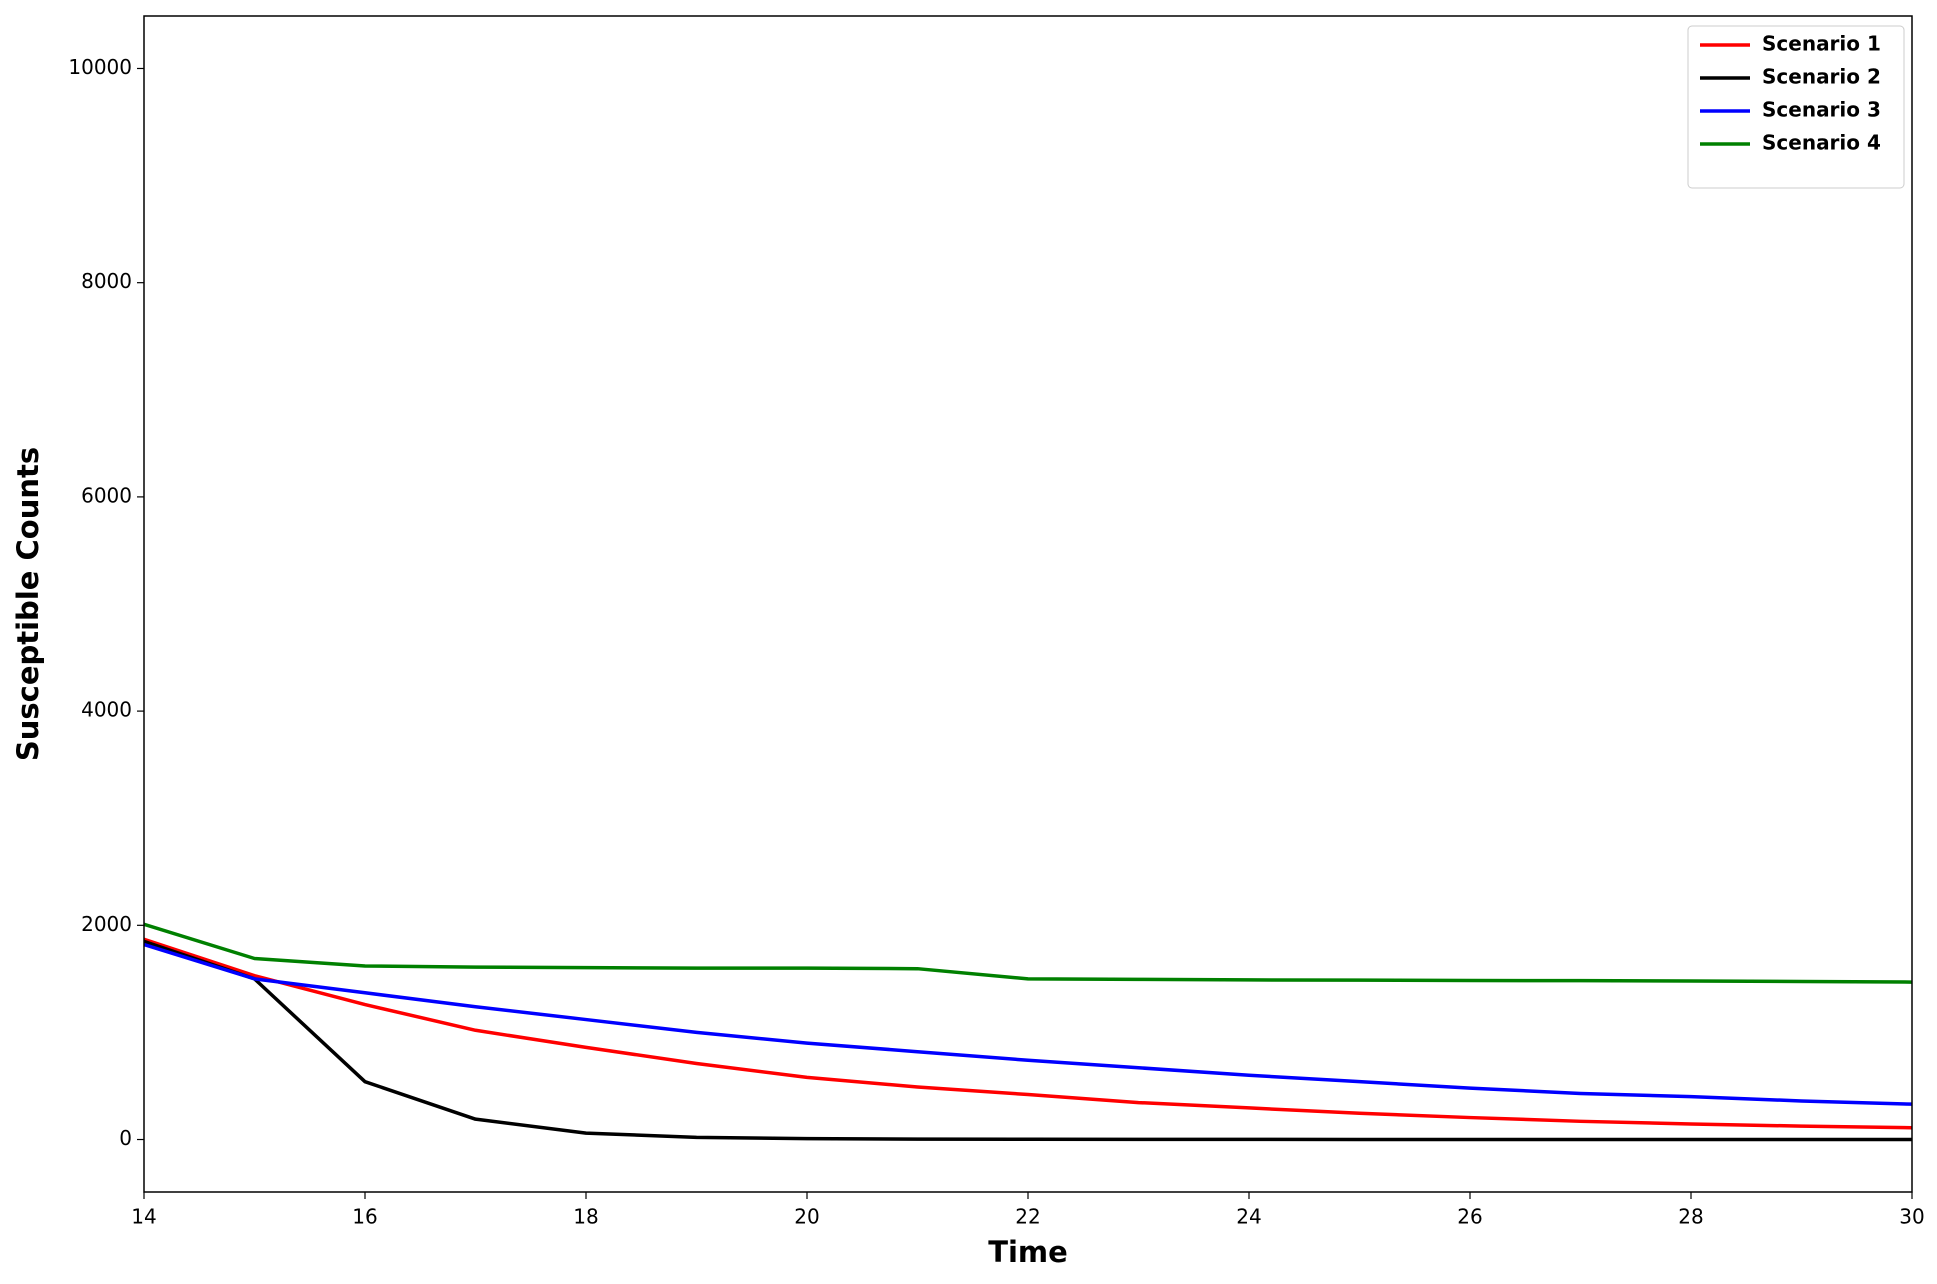  What do you see at coordinates (106, 710) in the screenshot?
I see `y-tick-label: 4000` at bounding box center [106, 710].